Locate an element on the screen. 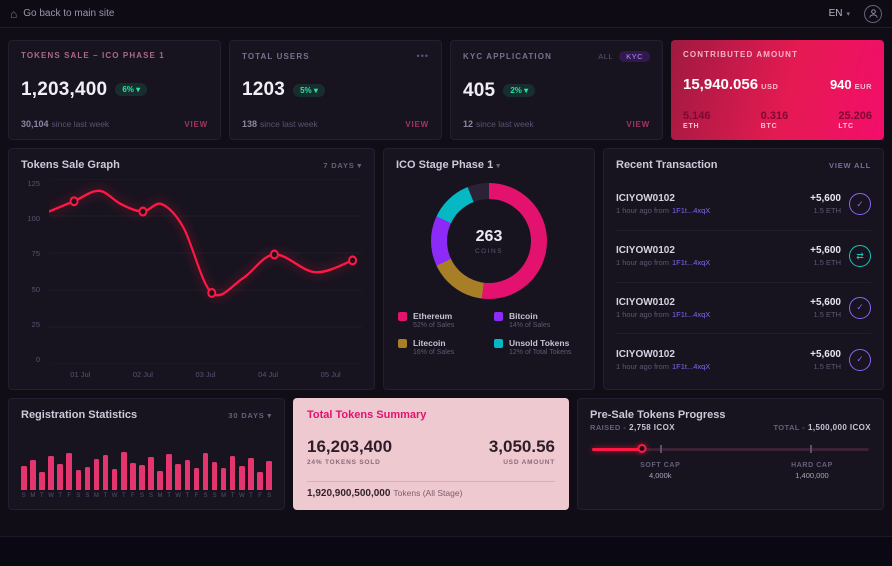 The height and width of the screenshot is (566, 892). stat-change-badge: 5% ▾ is located at coordinates (309, 90).